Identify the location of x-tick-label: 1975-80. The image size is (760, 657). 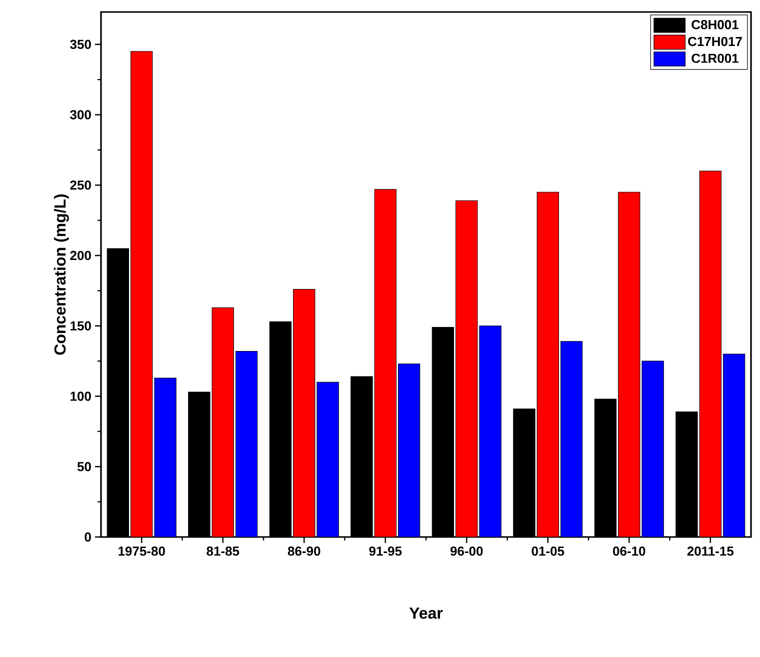
(141, 551).